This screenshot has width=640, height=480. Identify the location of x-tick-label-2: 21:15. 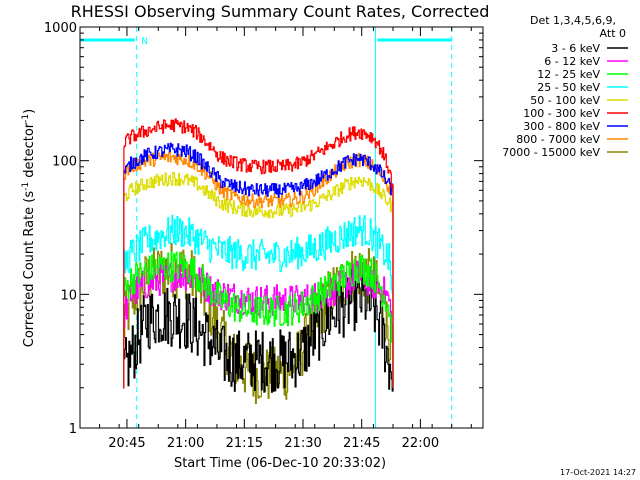
(244, 443).